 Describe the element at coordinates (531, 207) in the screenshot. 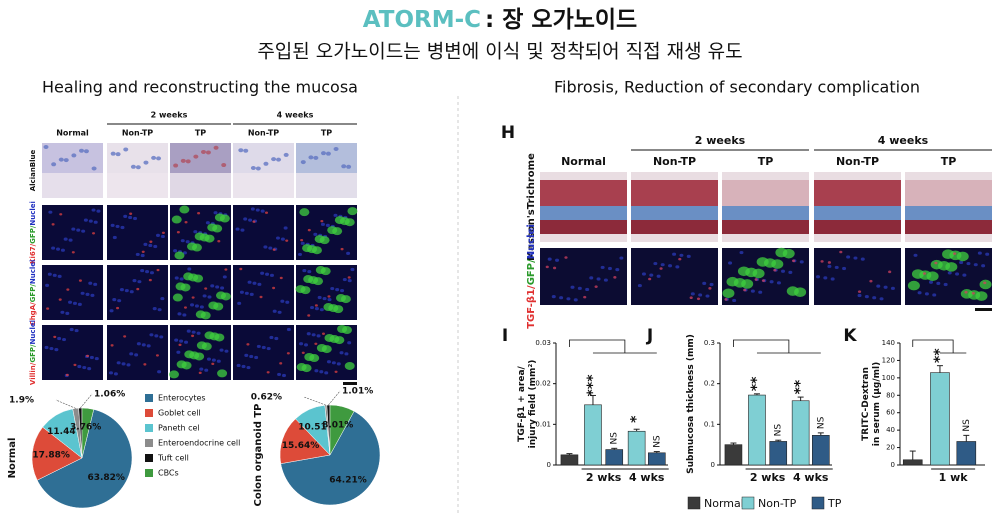

I see `row-label: Masson'sTrichrome` at that location.